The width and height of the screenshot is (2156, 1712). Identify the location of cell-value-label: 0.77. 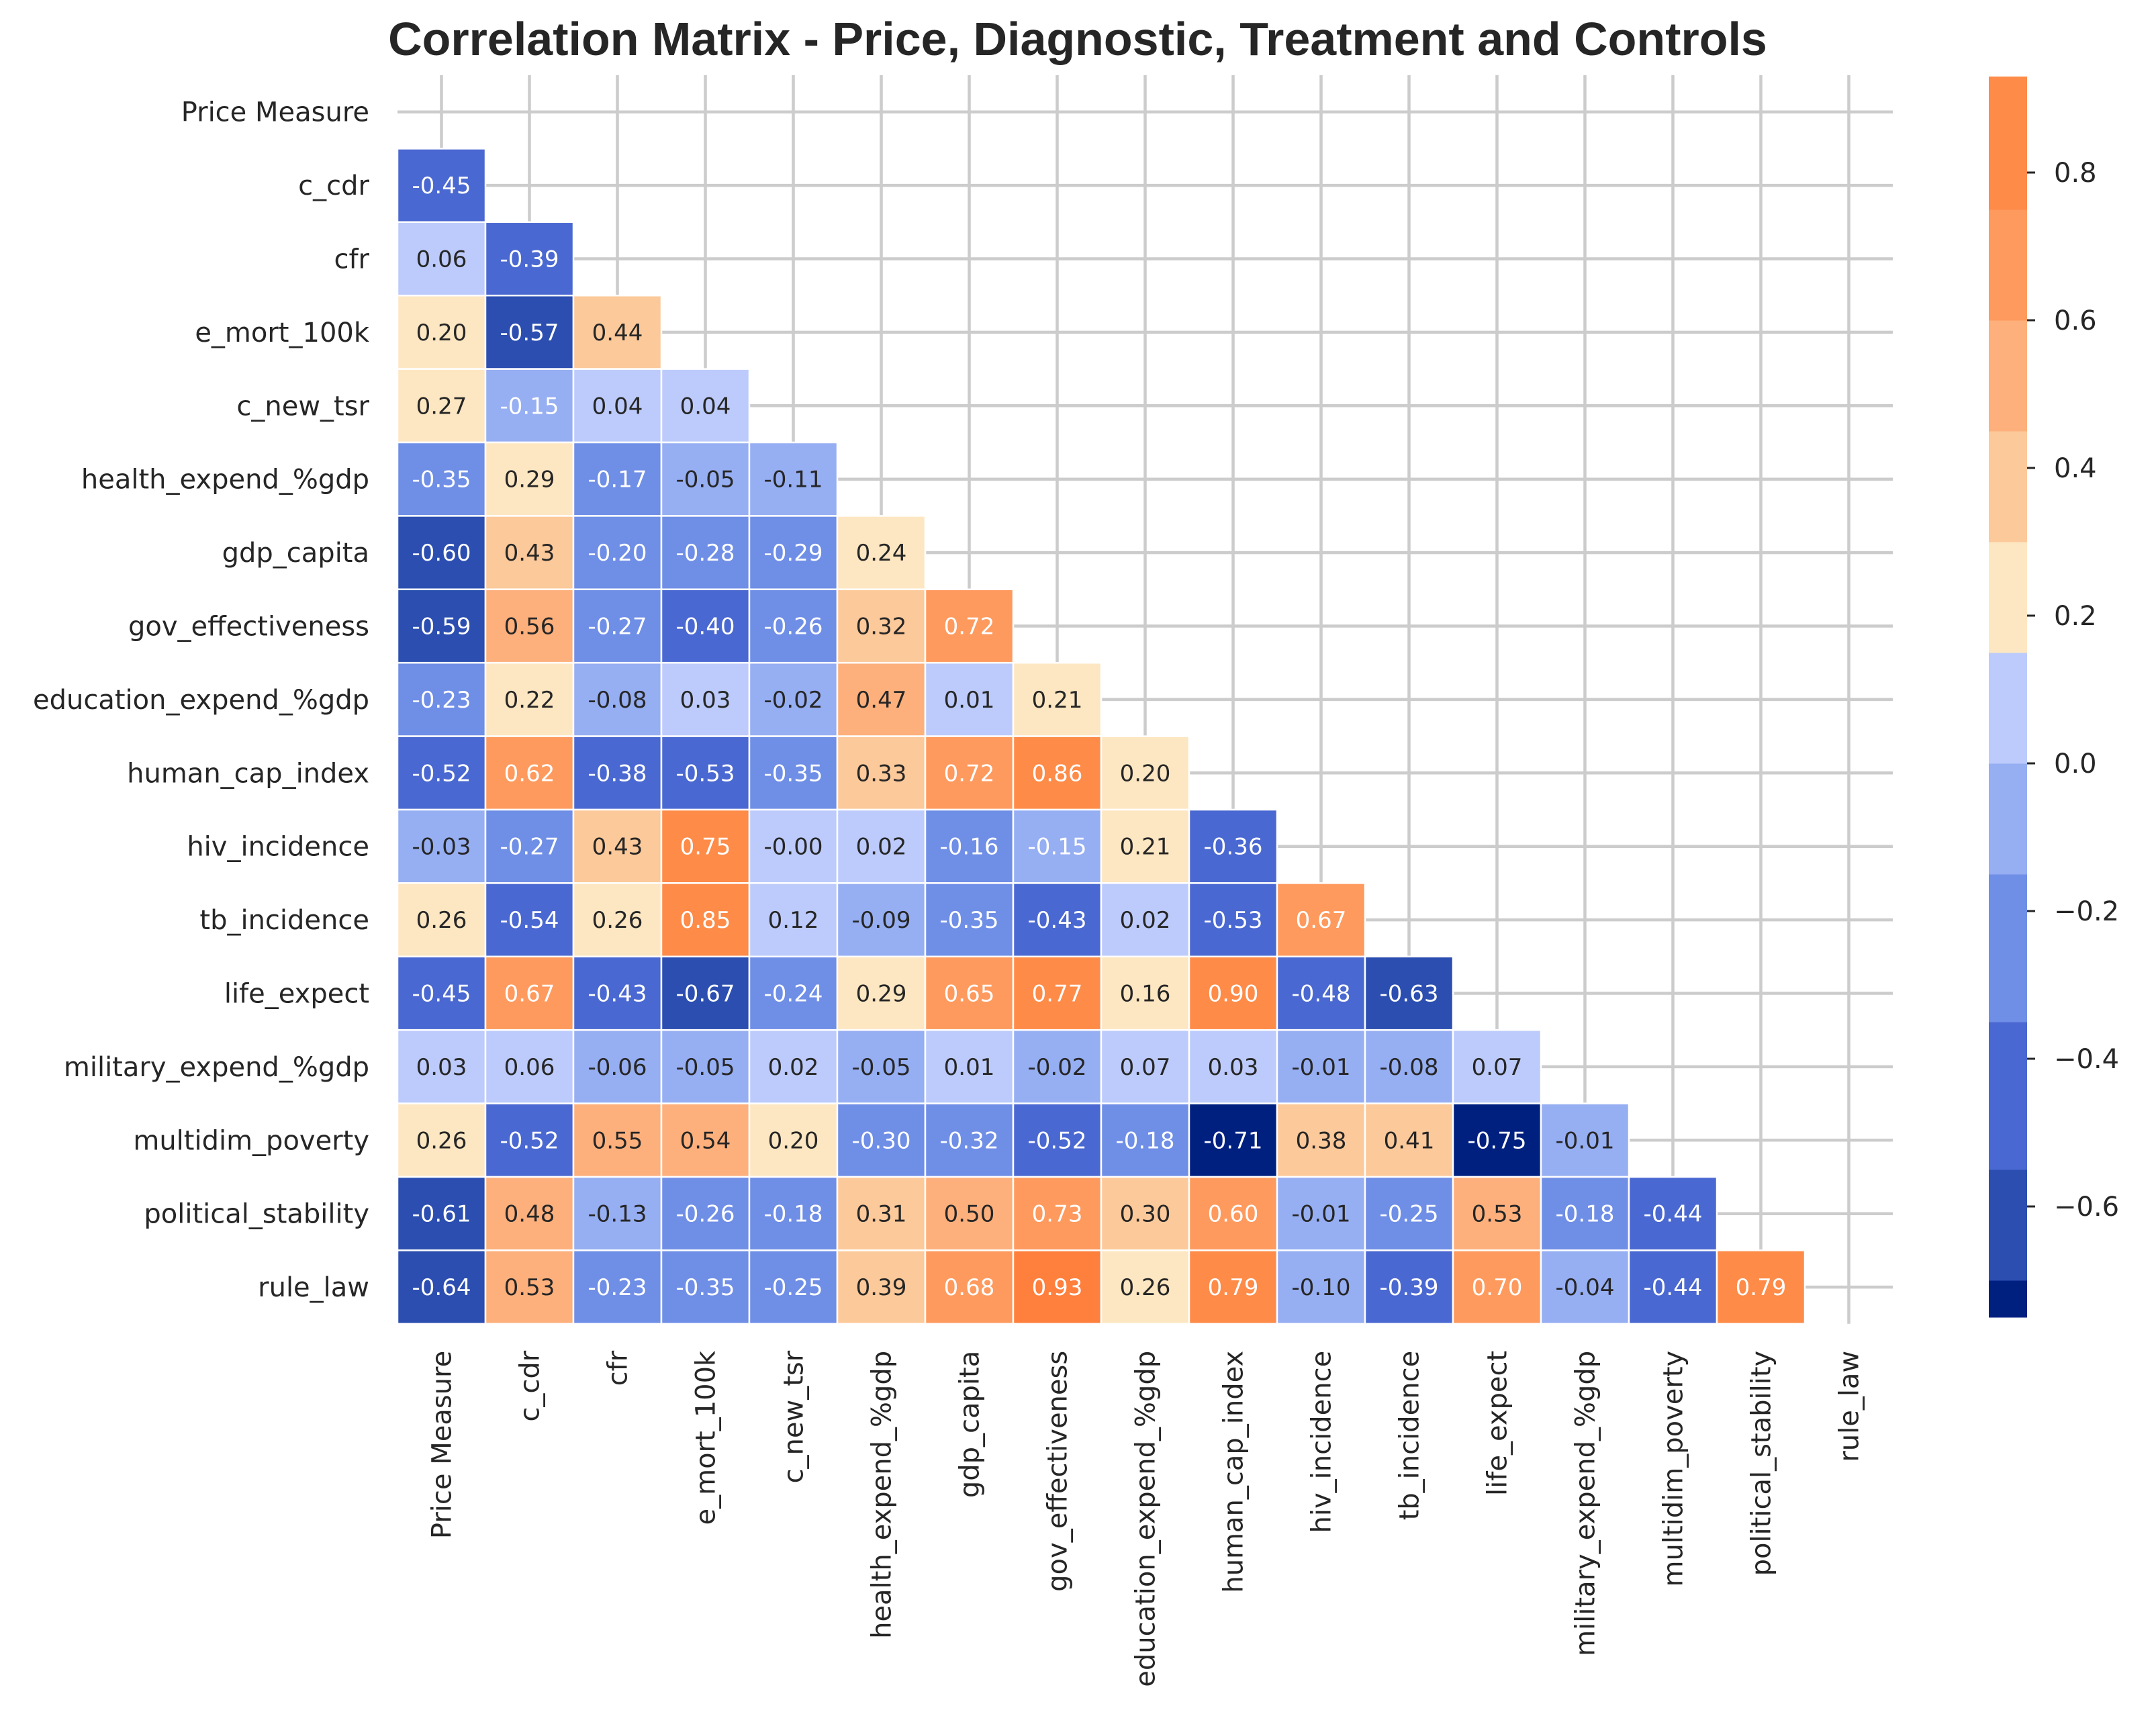
(1057, 994).